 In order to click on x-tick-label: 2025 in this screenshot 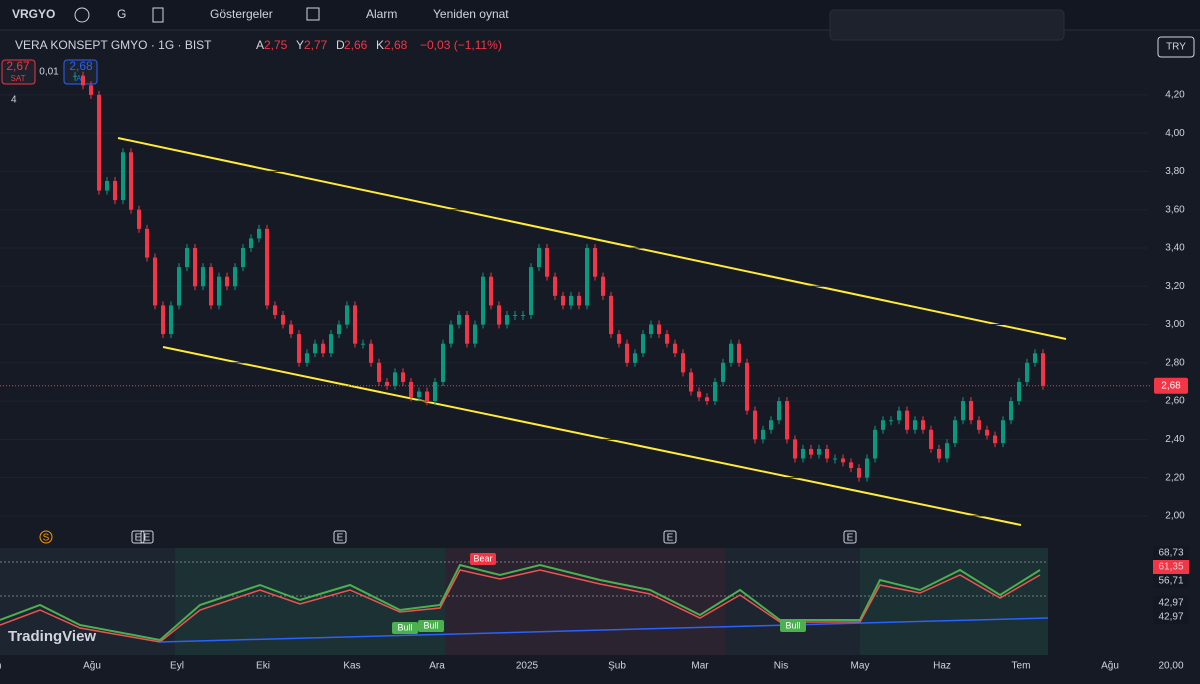, I will do `click(527, 666)`.